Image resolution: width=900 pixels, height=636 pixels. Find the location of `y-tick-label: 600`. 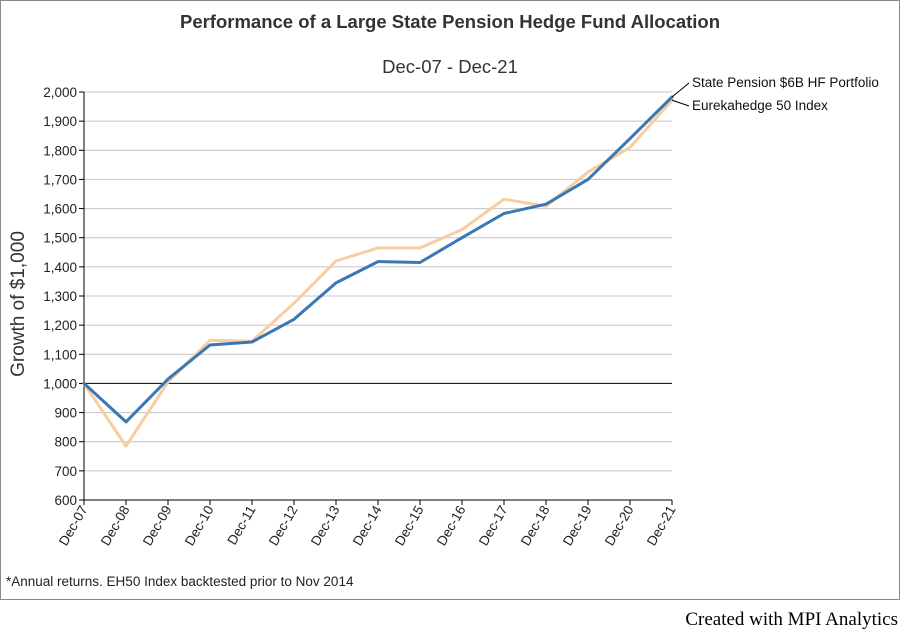

y-tick-label: 600 is located at coordinates (65, 500).